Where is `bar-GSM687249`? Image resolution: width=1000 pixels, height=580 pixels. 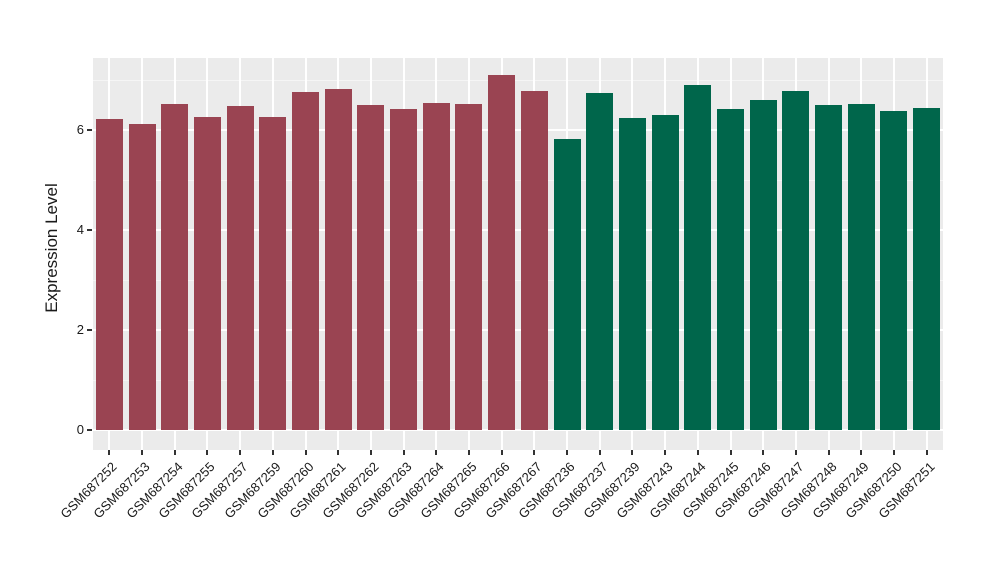
bar-GSM687249 is located at coordinates (861, 267).